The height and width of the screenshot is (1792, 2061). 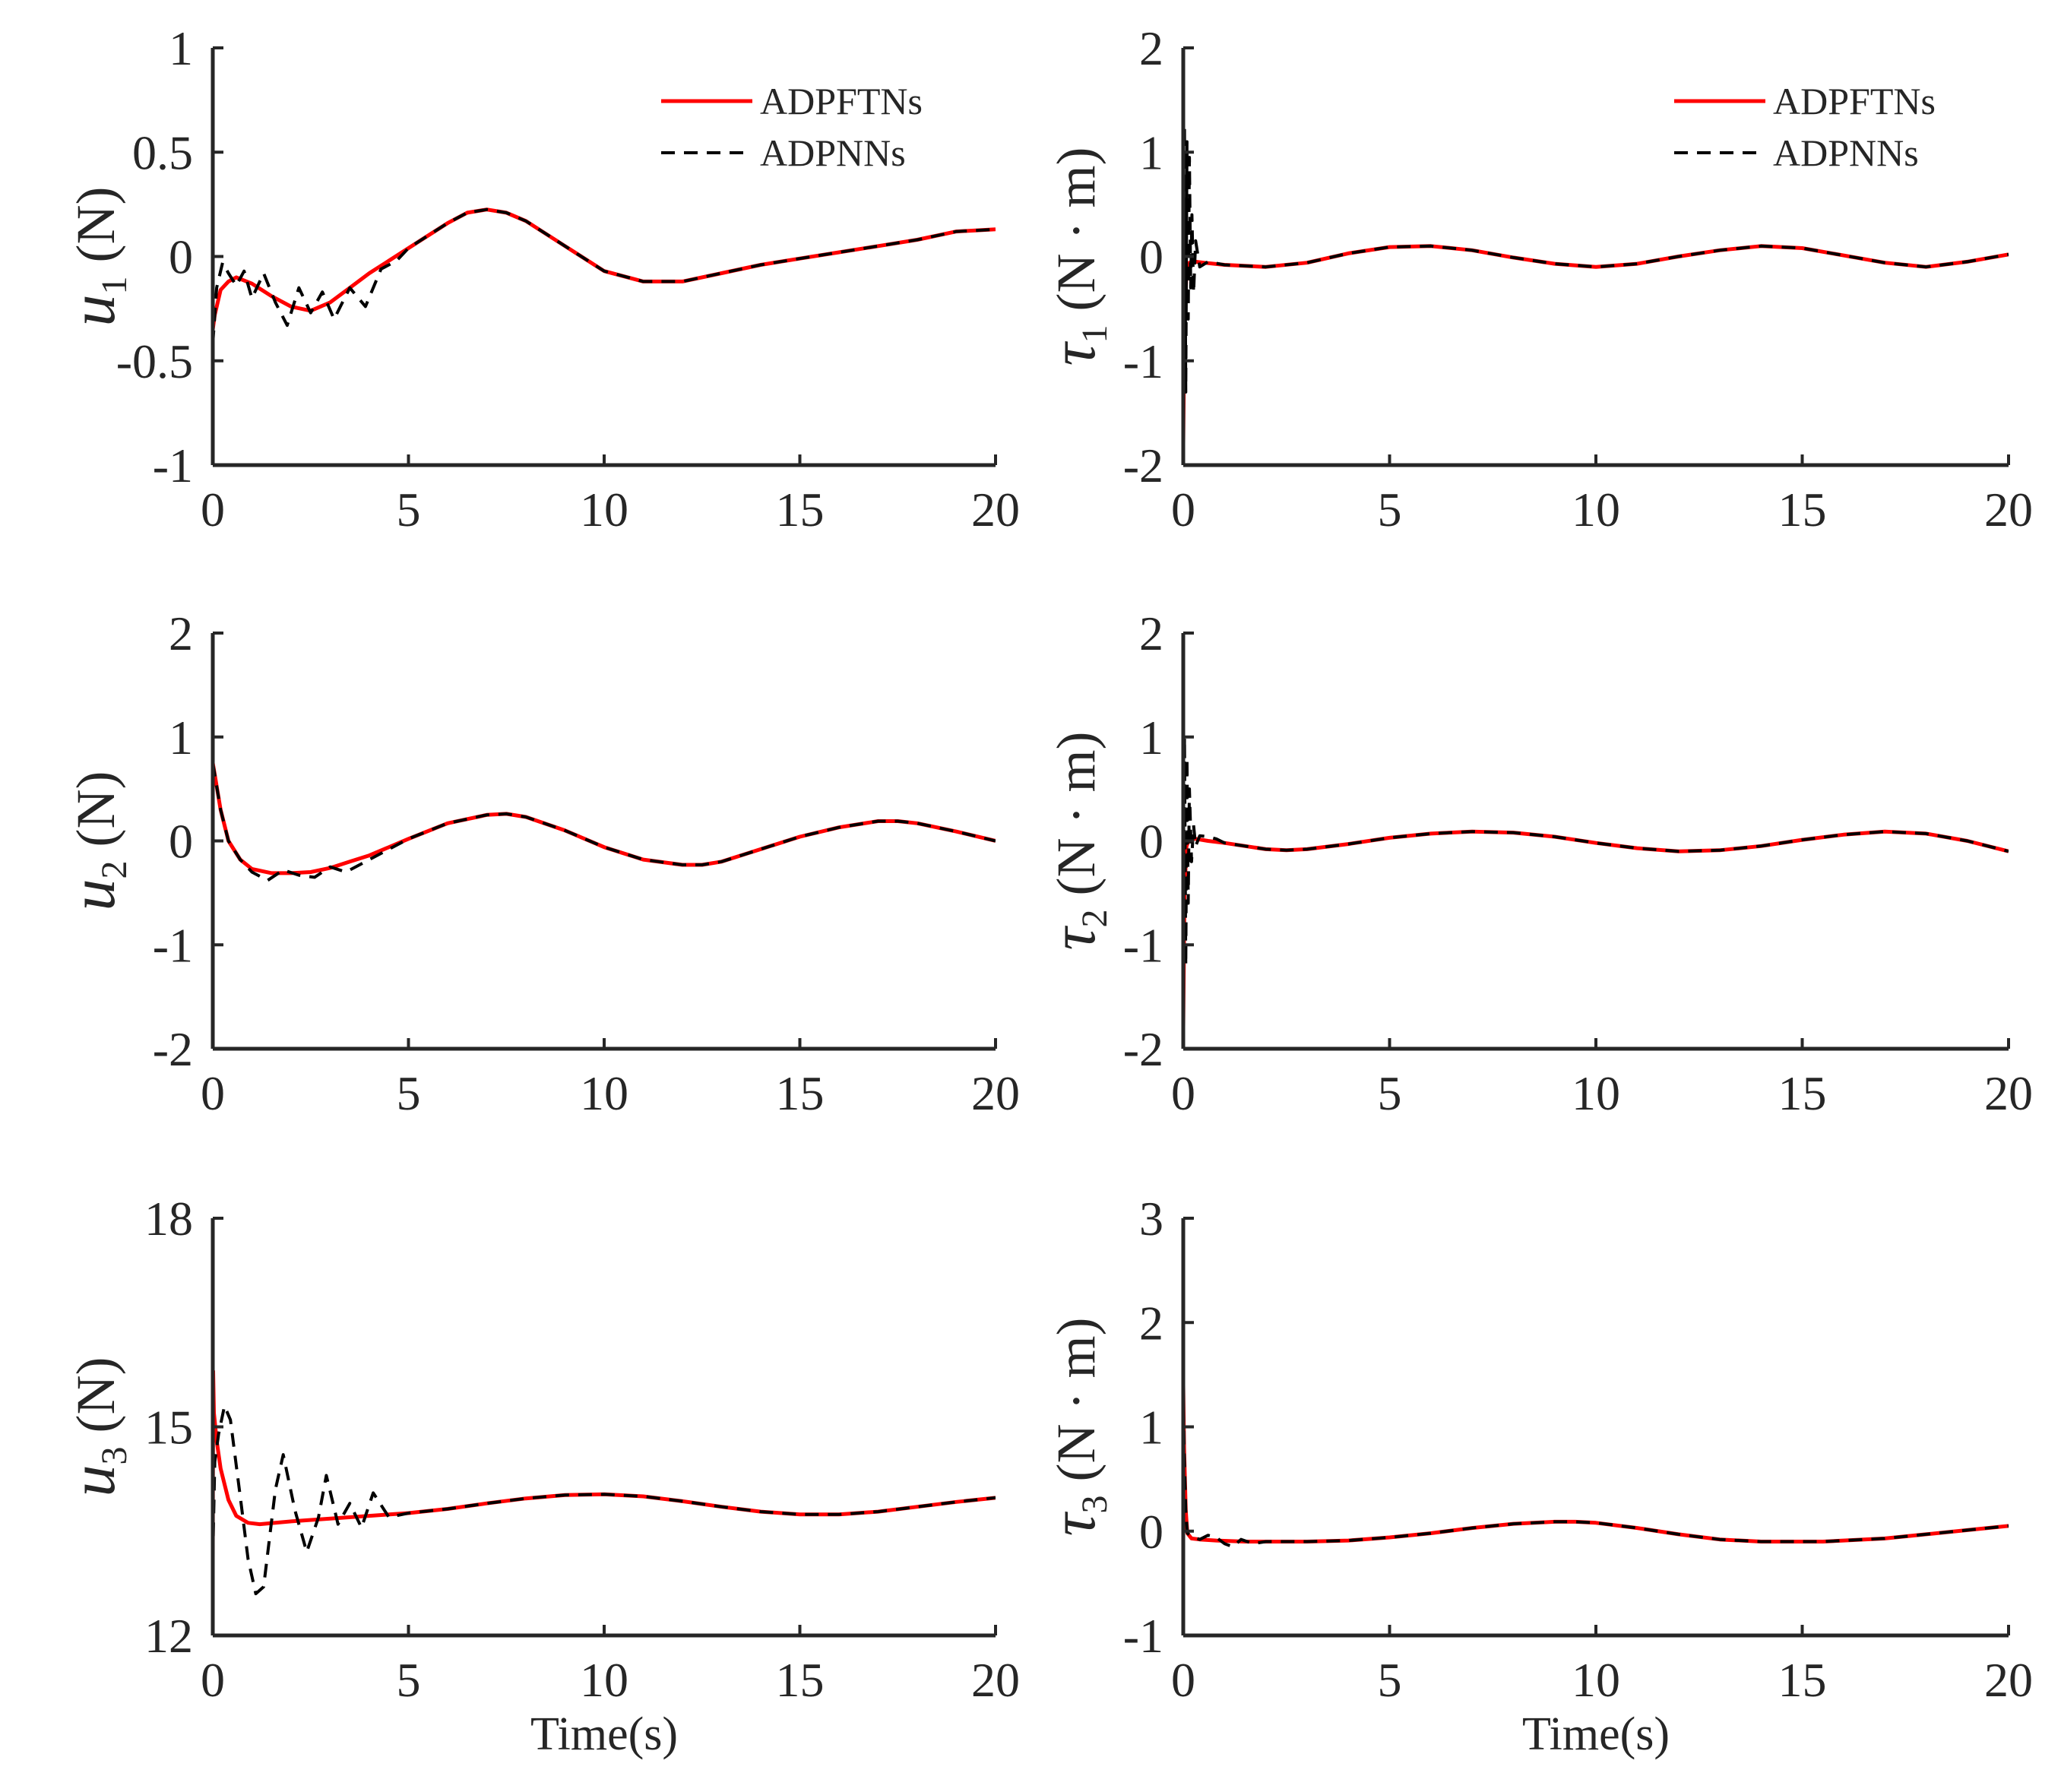 I want to click on y-axis-label: τ2 (N · m), so click(x=1077, y=840).